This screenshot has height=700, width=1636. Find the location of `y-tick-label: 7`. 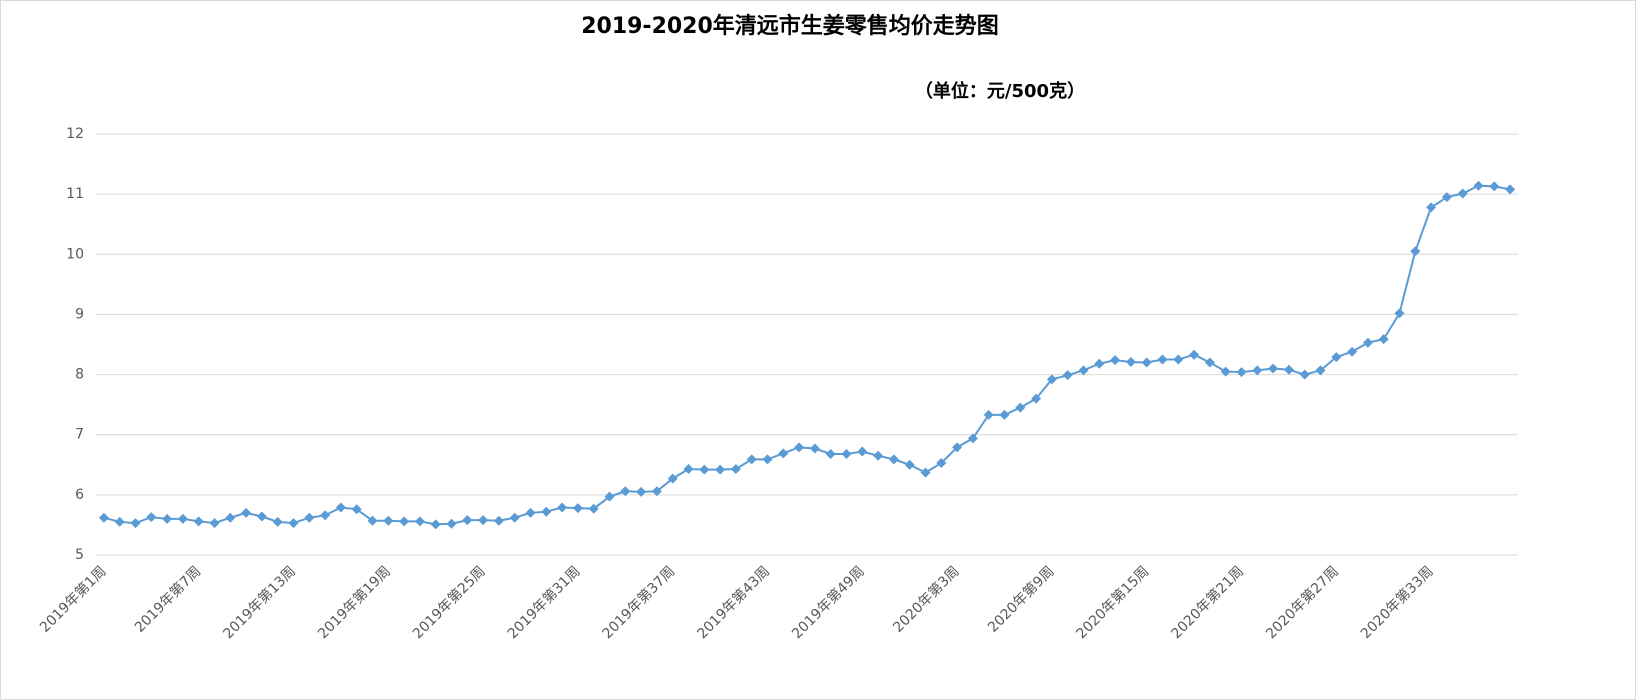

y-tick-label: 7 is located at coordinates (79, 435).